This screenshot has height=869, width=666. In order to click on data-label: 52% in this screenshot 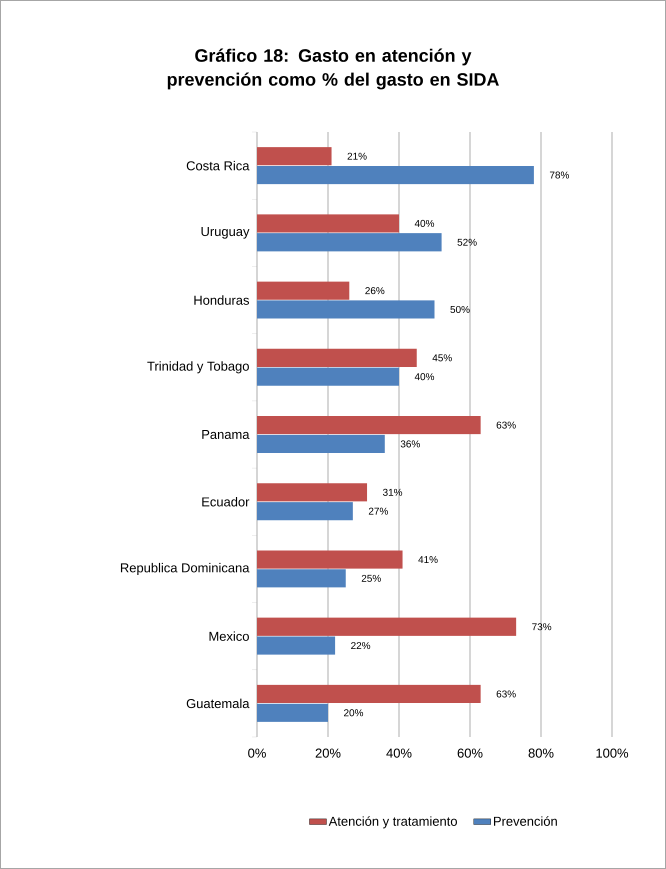, I will do `click(467, 242)`.